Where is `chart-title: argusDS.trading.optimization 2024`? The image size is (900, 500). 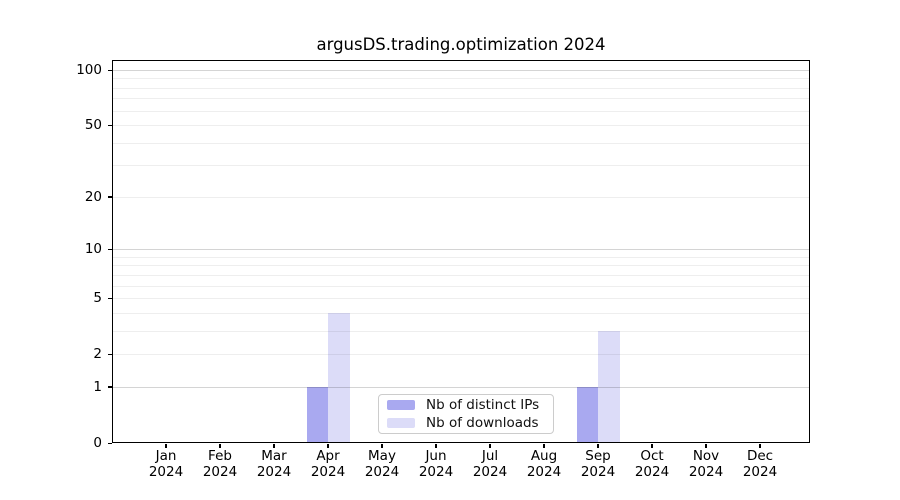 chart-title: argusDS.trading.optimization 2024 is located at coordinates (461, 44).